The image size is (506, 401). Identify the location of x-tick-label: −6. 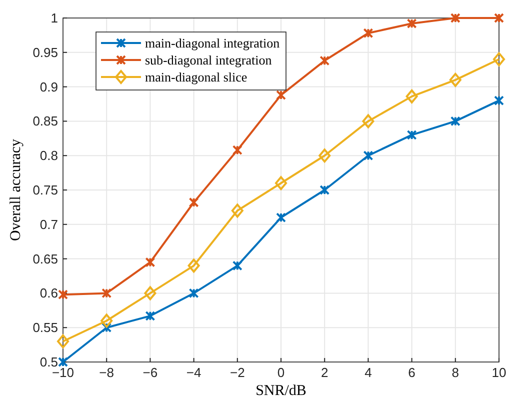
(150, 372).